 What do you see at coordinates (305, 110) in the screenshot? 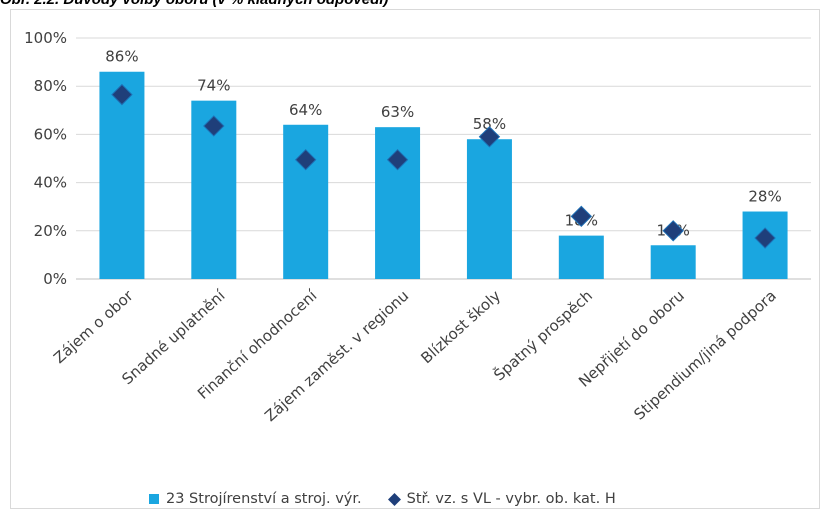
I see `data-label: 64%` at bounding box center [305, 110].